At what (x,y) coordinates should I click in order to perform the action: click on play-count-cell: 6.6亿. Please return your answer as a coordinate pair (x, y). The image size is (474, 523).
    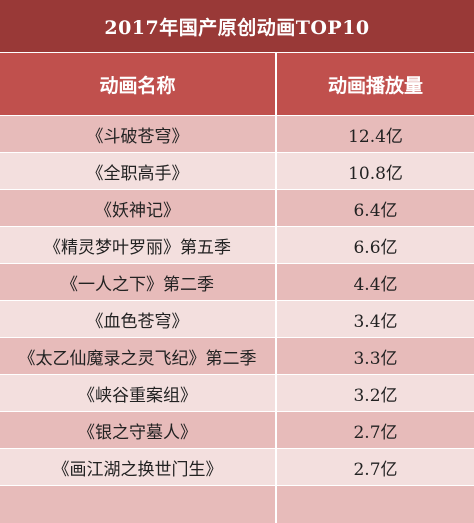
    Looking at the image, I should click on (375, 247).